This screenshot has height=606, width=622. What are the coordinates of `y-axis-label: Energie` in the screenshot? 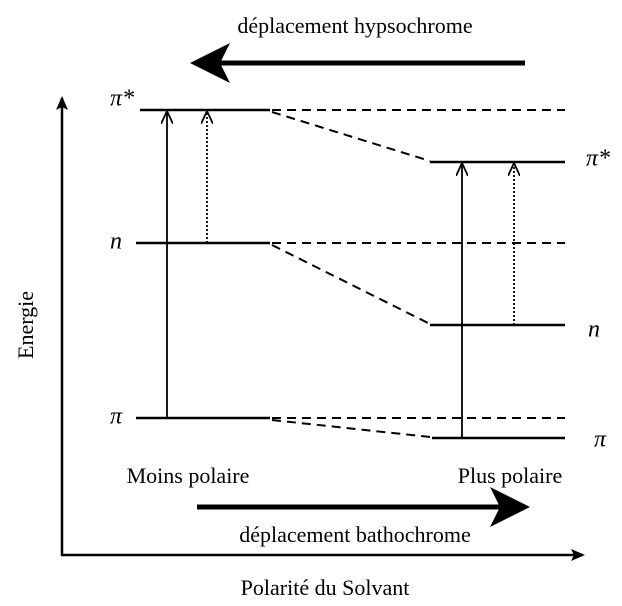 It's located at (25, 325).